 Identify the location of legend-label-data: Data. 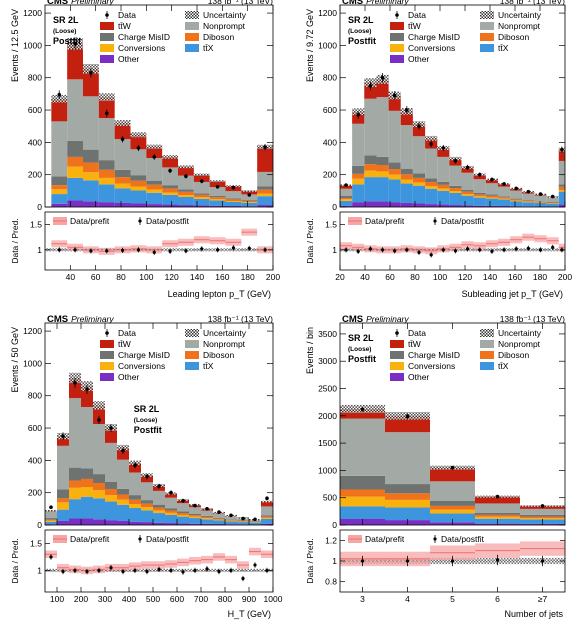
(417, 15).